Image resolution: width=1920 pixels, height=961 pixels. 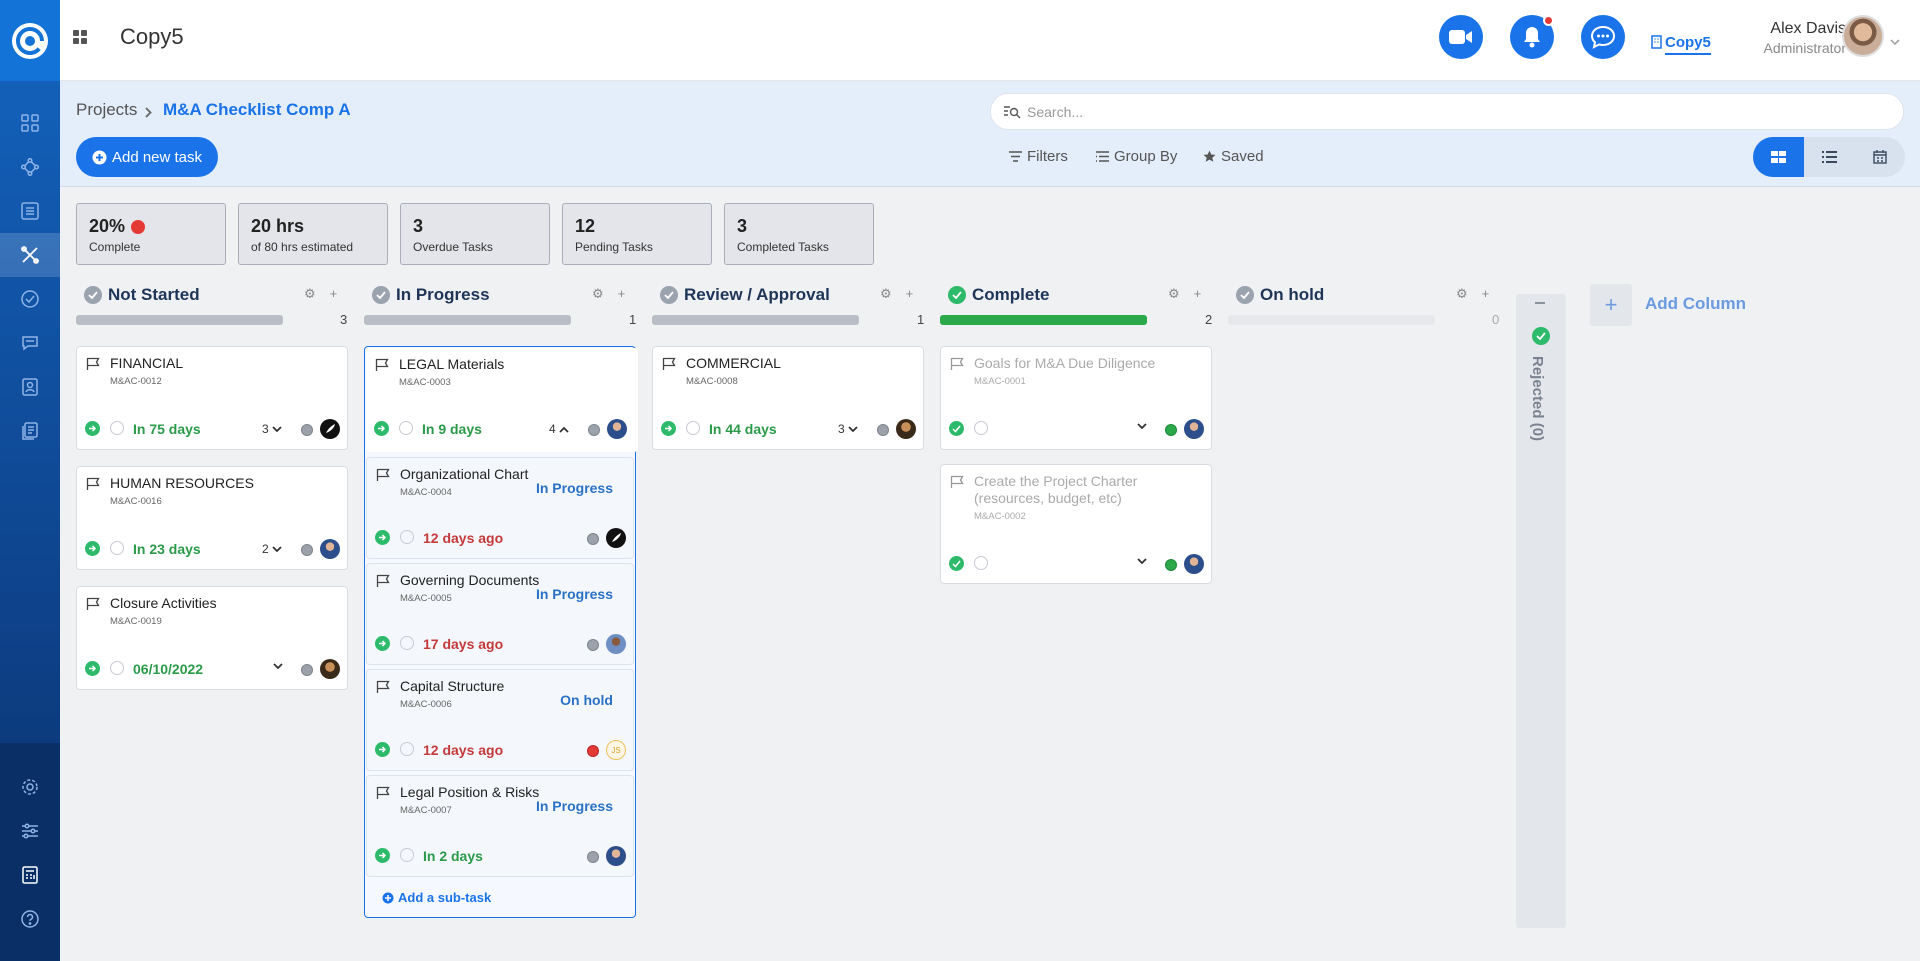 What do you see at coordinates (883, 430) in the screenshot?
I see `status-dot` at bounding box center [883, 430].